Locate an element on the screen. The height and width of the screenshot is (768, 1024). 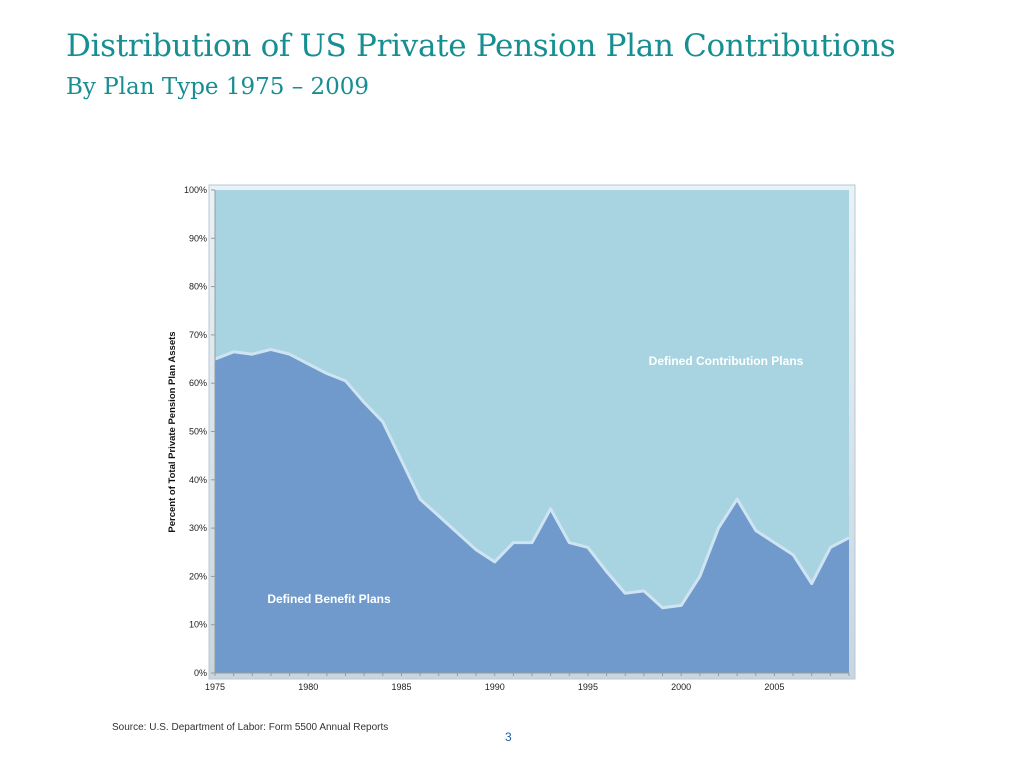
y-tick-label: 20% is located at coordinates (198, 576).